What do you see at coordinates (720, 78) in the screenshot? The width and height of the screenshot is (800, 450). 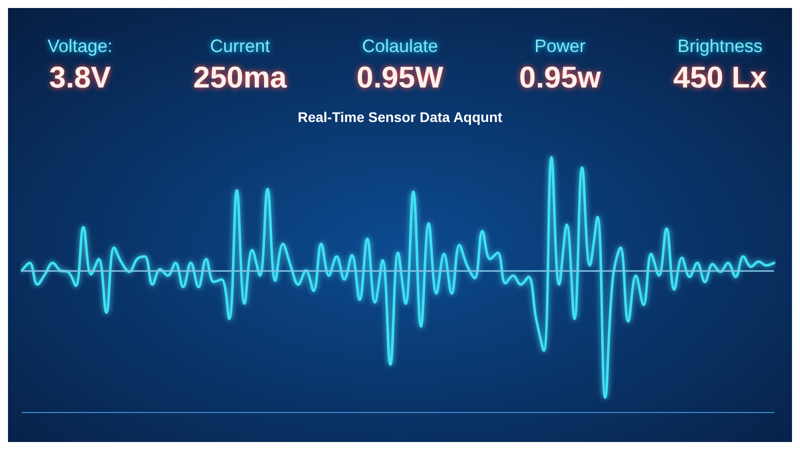 I see `text: 450 Lx` at bounding box center [720, 78].